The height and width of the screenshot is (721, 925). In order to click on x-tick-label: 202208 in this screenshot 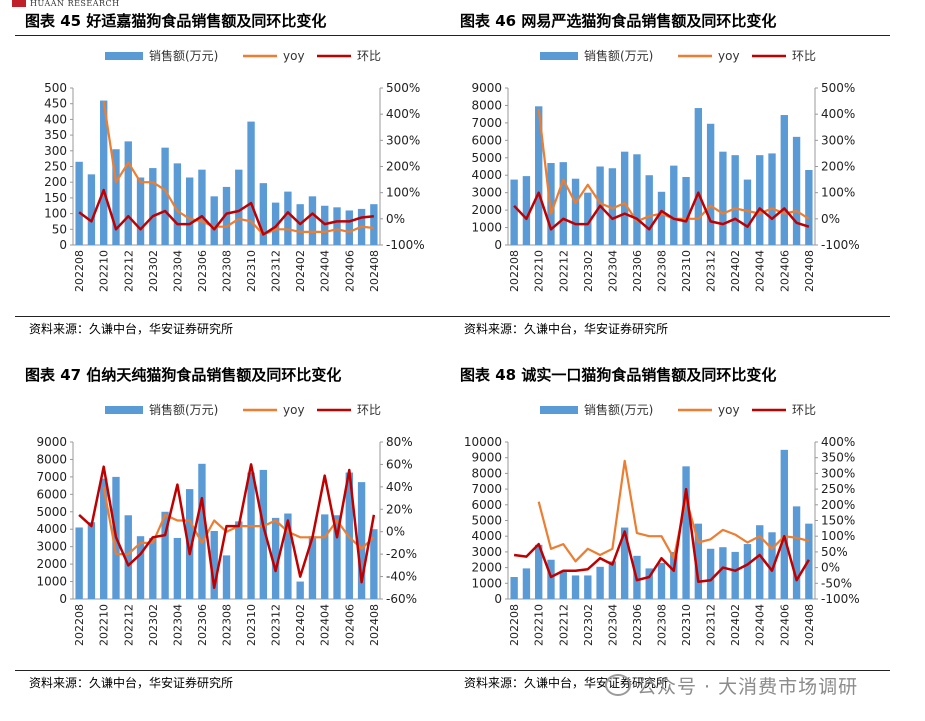, I will do `click(79, 271)`.